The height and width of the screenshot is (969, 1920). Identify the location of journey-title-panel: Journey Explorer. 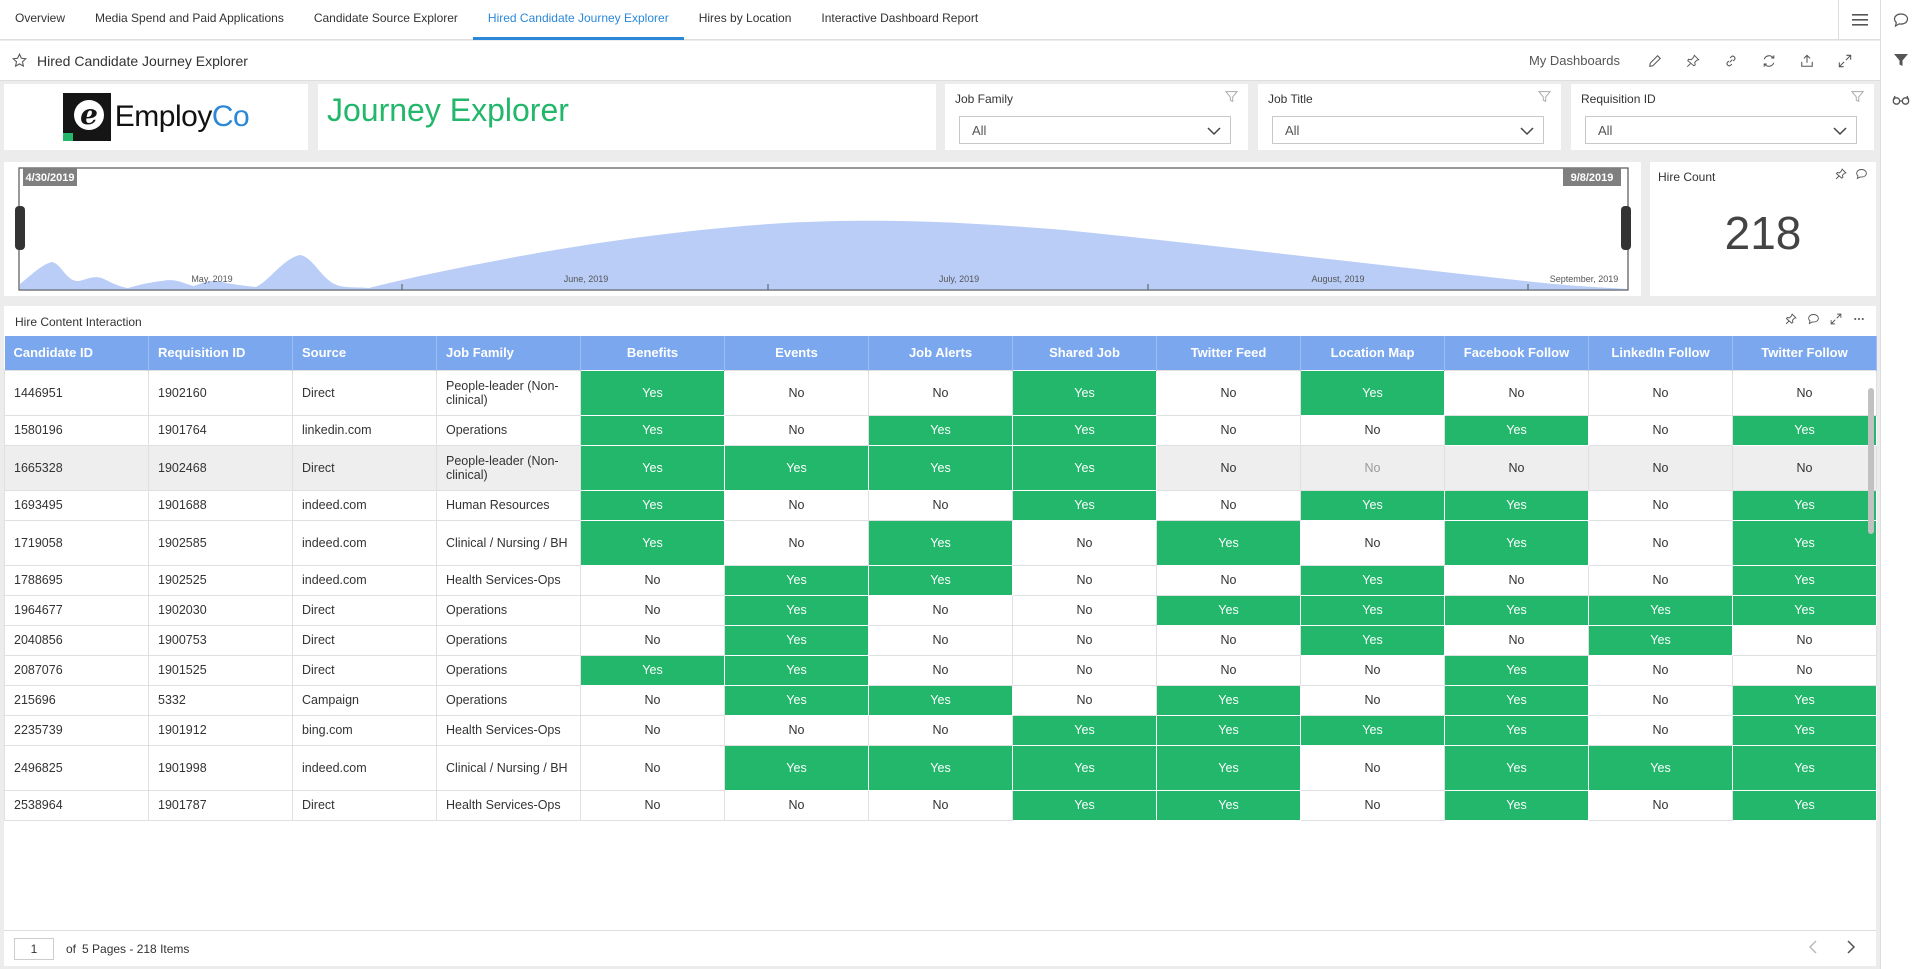
(627, 117).